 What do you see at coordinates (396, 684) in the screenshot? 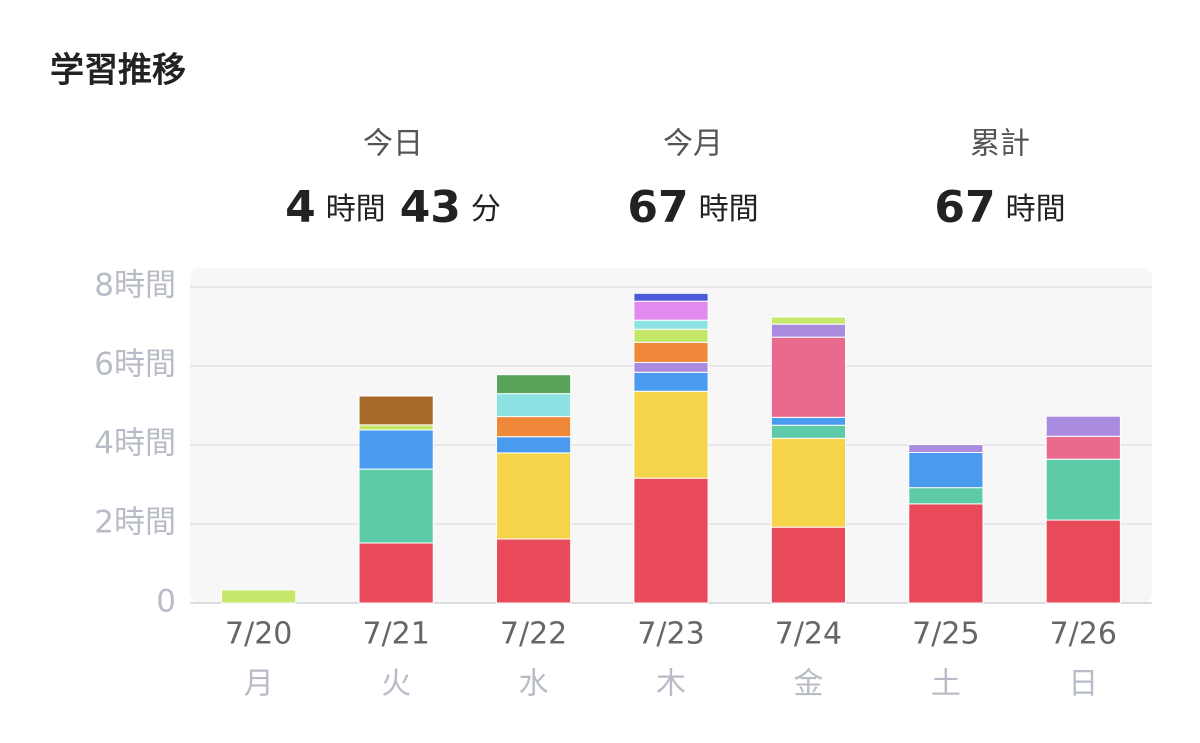
I see `x-weekday-label: 火` at bounding box center [396, 684].